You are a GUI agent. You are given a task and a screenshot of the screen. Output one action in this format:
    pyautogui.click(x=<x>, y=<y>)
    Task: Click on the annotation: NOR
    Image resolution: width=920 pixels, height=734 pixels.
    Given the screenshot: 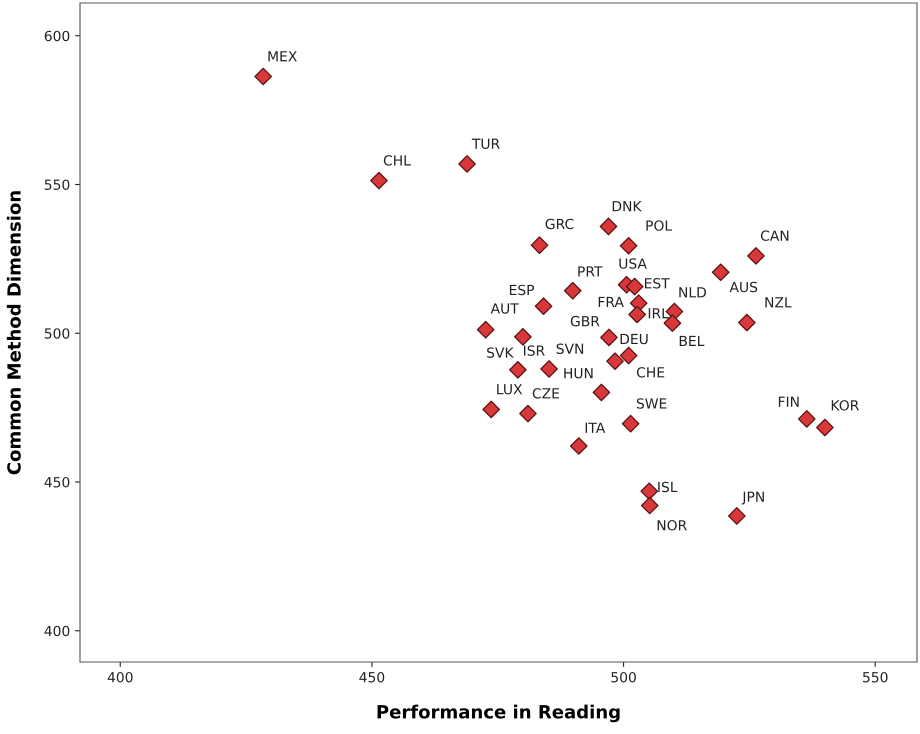 What is the action you would take?
    pyautogui.click(x=672, y=525)
    